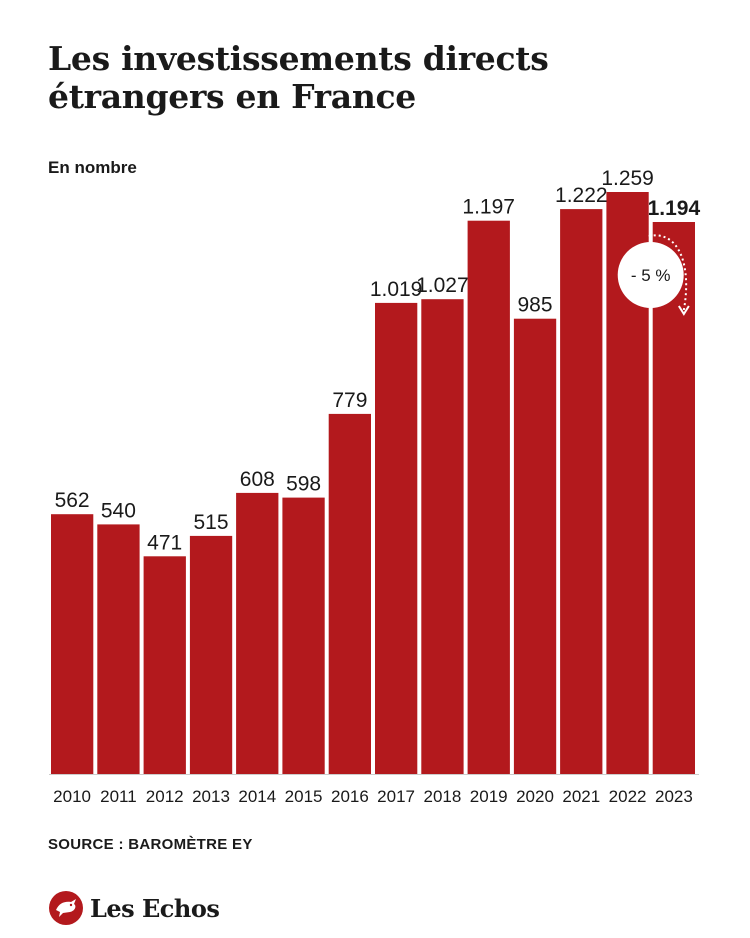  What do you see at coordinates (72, 796) in the screenshot?
I see `x-tick-label-2010: 2010` at bounding box center [72, 796].